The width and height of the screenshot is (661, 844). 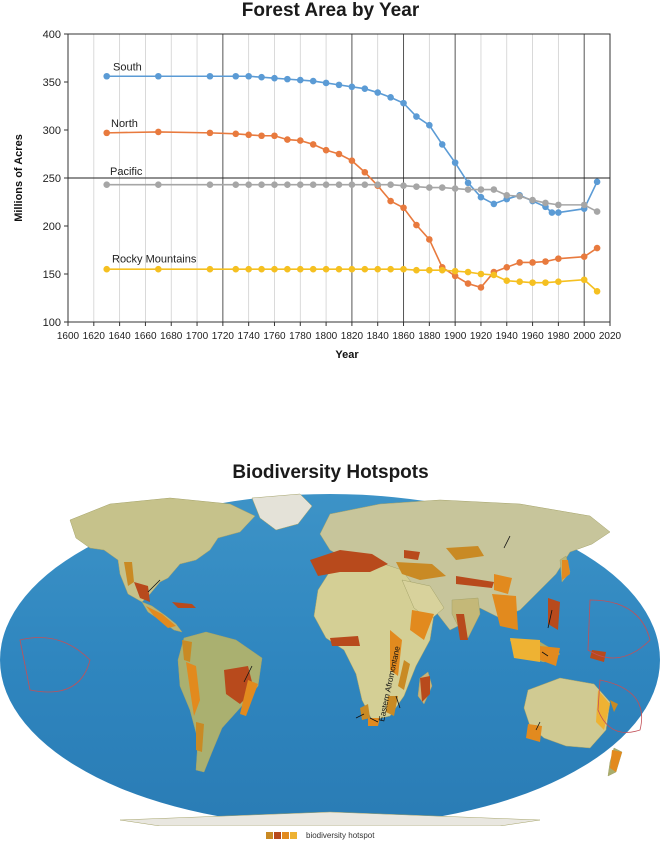 What do you see at coordinates (187, 651) in the screenshot?
I see `hotspot-tumbes` at bounding box center [187, 651].